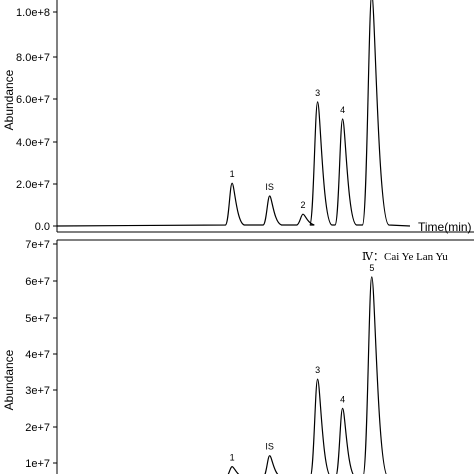 This screenshot has width=474, height=474. Describe the element at coordinates (303, 205) in the screenshot. I see `peak-label: 2` at that location.